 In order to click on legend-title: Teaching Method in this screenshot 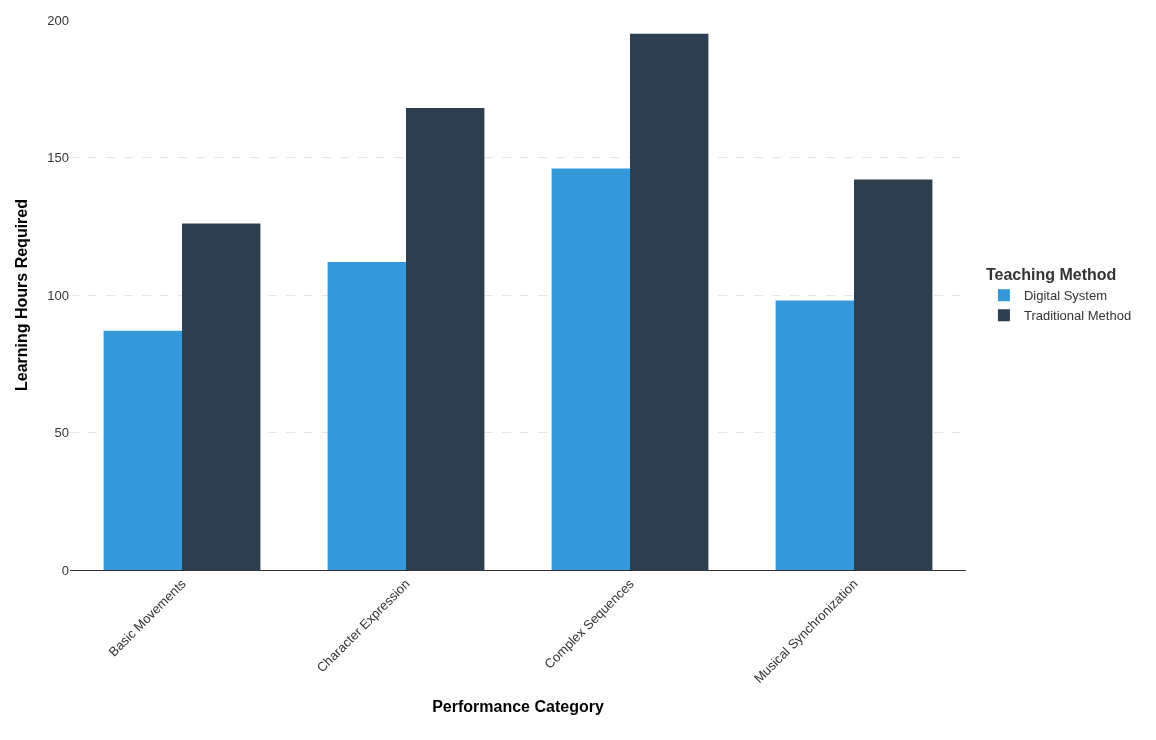, I will do `click(1051, 275)`.